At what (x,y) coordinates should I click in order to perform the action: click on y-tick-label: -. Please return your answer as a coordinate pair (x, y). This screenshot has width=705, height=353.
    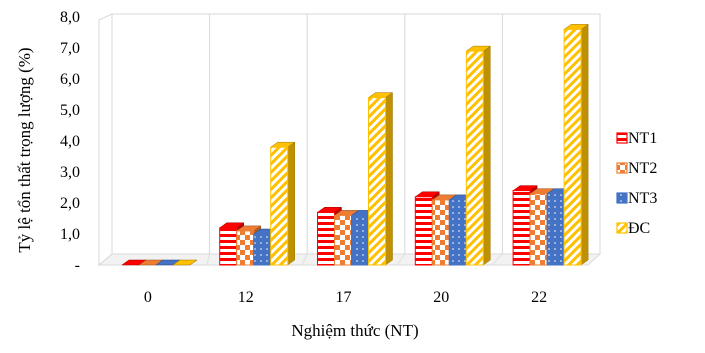
    Looking at the image, I should click on (77, 265).